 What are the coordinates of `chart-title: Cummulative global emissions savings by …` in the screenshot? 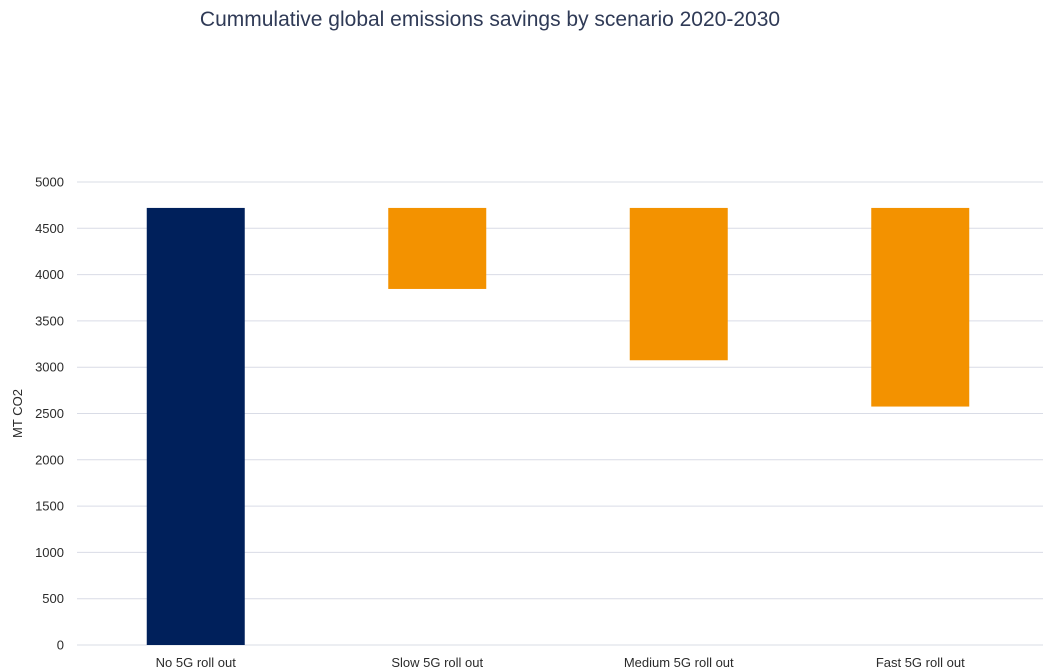 It's located at (490, 19).